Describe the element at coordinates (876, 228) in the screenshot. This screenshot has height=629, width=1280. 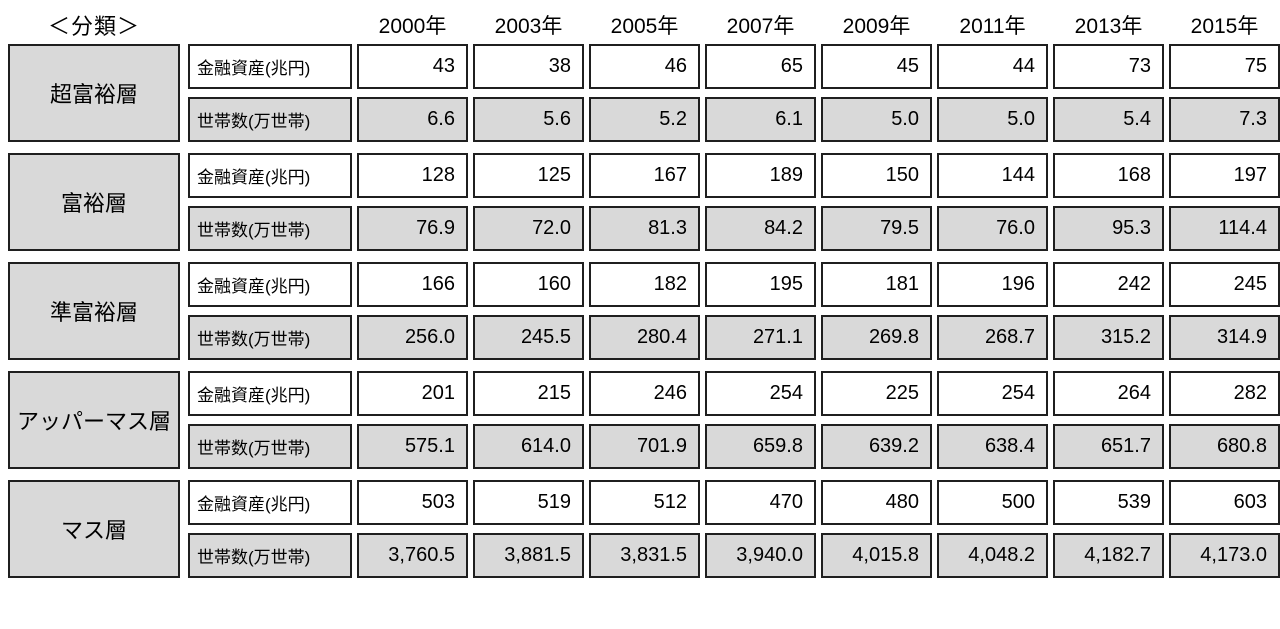
I see `household-value-cell: 79.5` at that location.